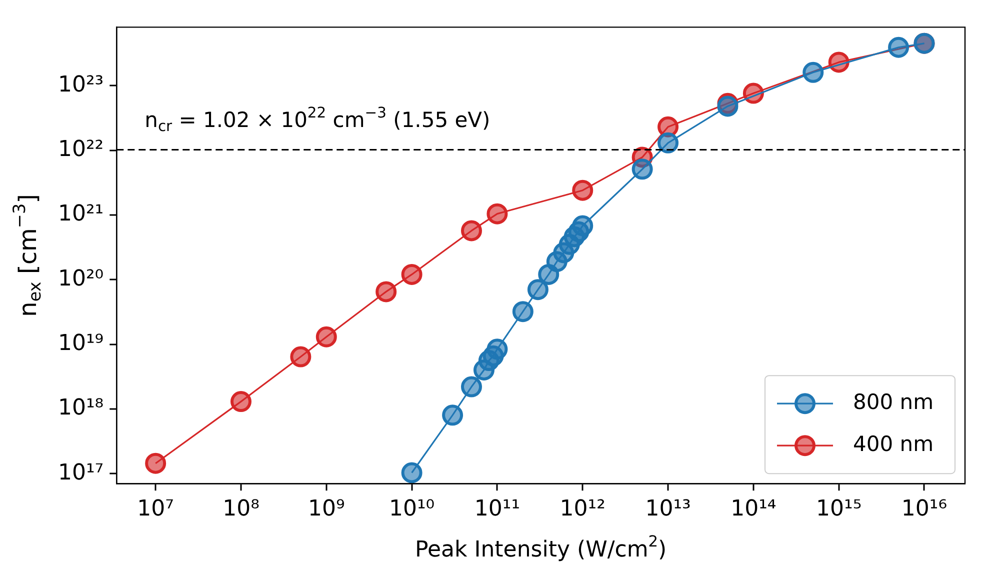 This screenshot has width=985, height=577. I want to click on x-tick-label: 10¹³, so click(668, 509).